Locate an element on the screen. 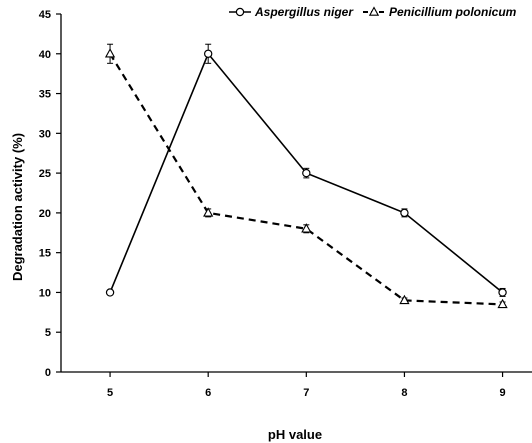 This screenshot has height=443, width=532. y-tick-label: 25 is located at coordinates (45, 174).